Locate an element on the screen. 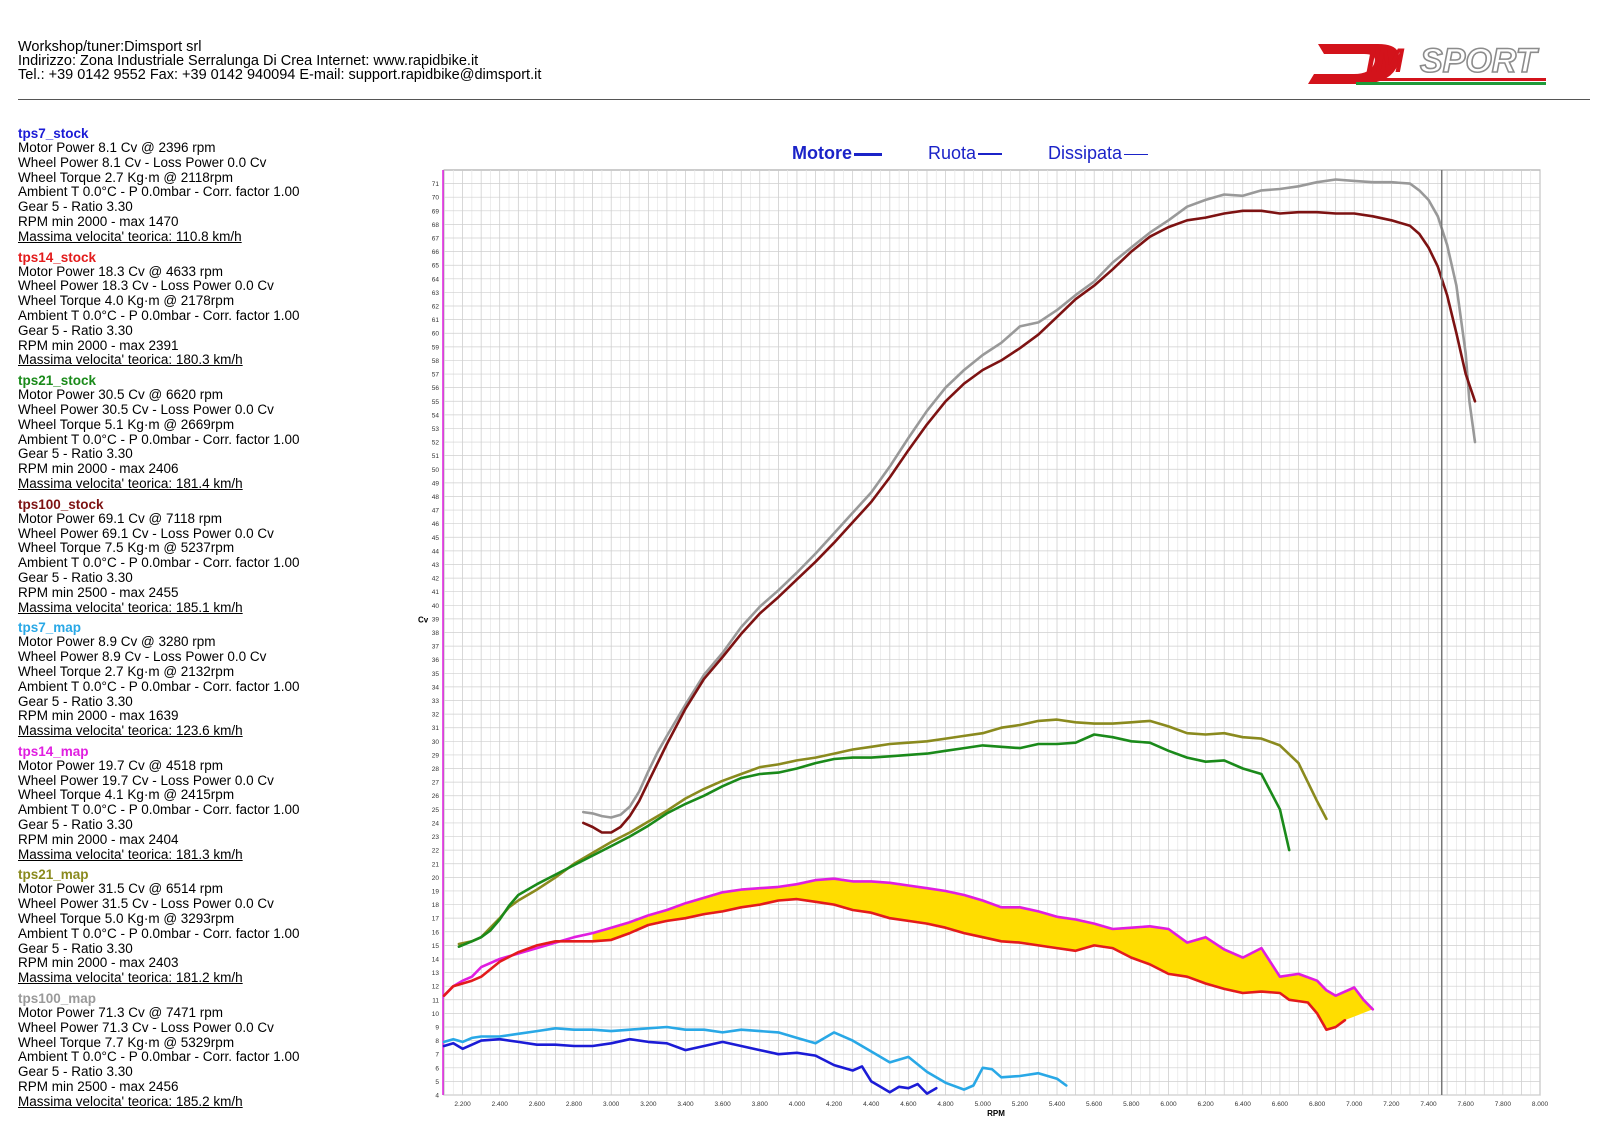  legend-dissipata-swatch is located at coordinates (1136, 154).